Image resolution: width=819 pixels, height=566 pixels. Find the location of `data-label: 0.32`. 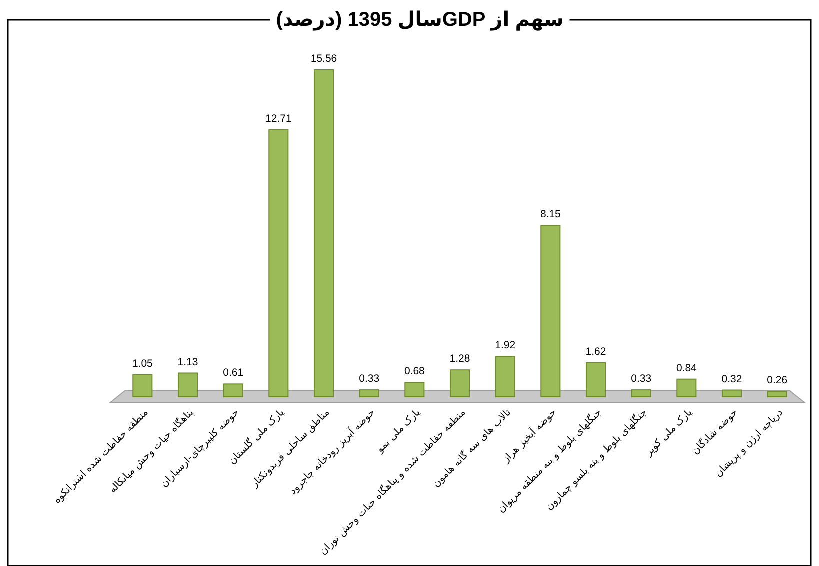

data-label: 0.32 is located at coordinates (732, 379).